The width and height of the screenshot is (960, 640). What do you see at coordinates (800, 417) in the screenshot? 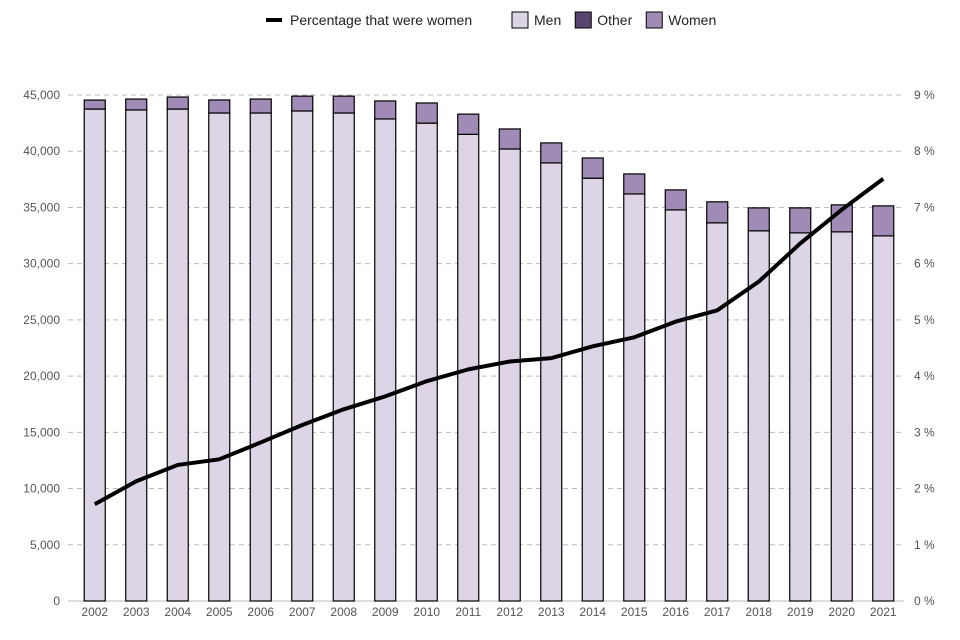
I see `bar-men-2019` at bounding box center [800, 417].